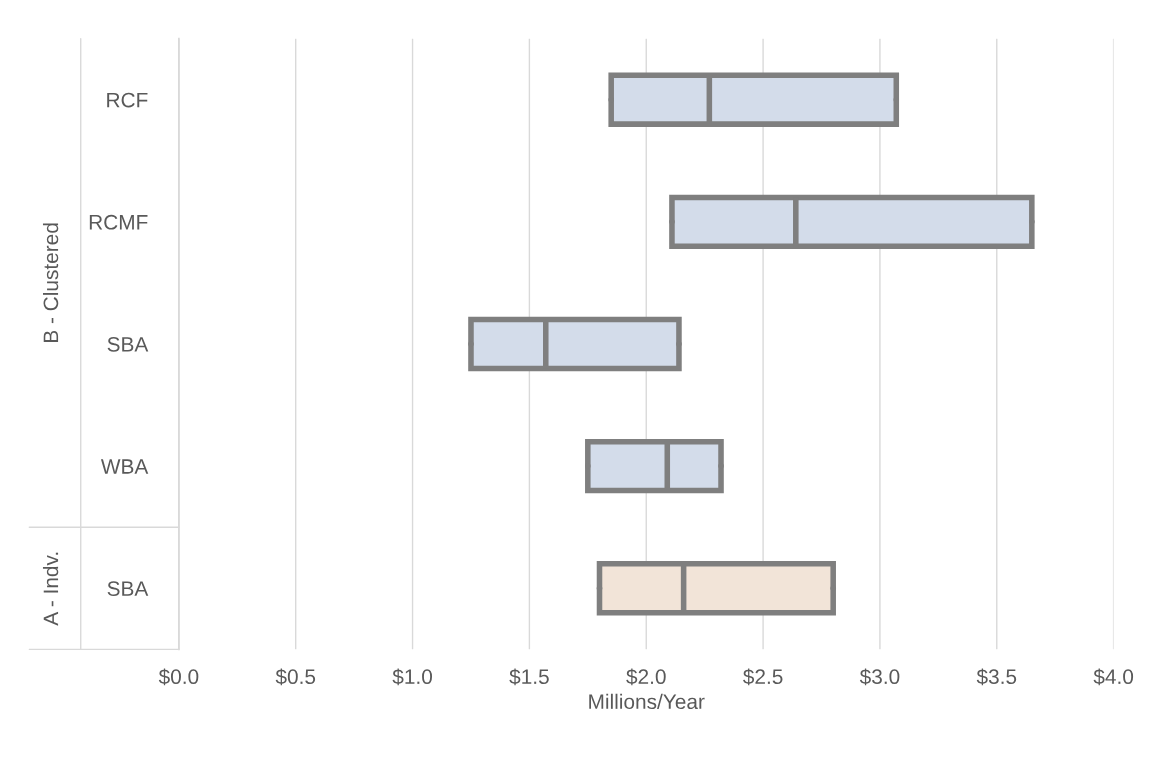 This screenshot has height=773, width=1154. Describe the element at coordinates (412, 677) in the screenshot. I see `x-tick-label: $1.0` at that location.